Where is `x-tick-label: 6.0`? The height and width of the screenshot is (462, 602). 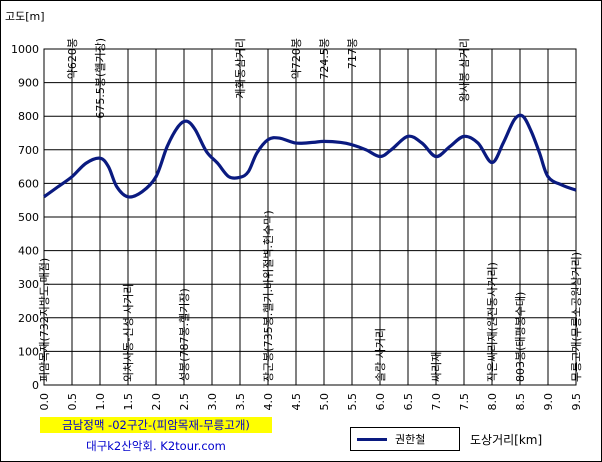 x-tick-label: 6.0 is located at coordinates (380, 402).